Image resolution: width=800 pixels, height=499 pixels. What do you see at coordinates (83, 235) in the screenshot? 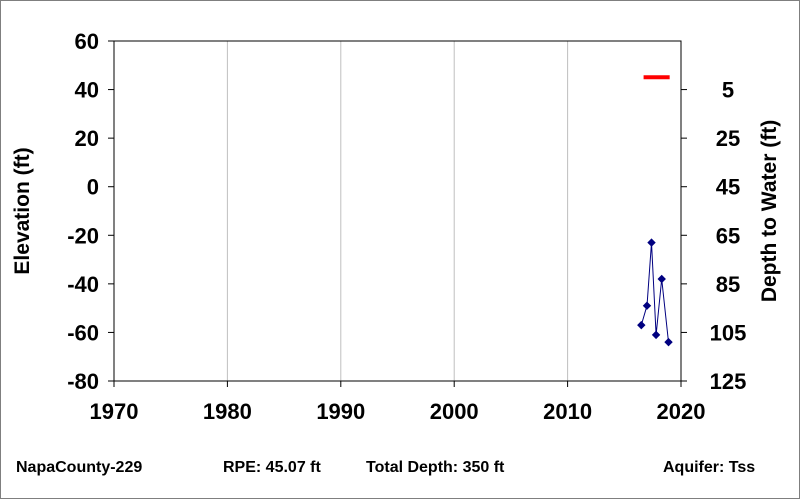
I see `y-tick-label: -20` at bounding box center [83, 235].